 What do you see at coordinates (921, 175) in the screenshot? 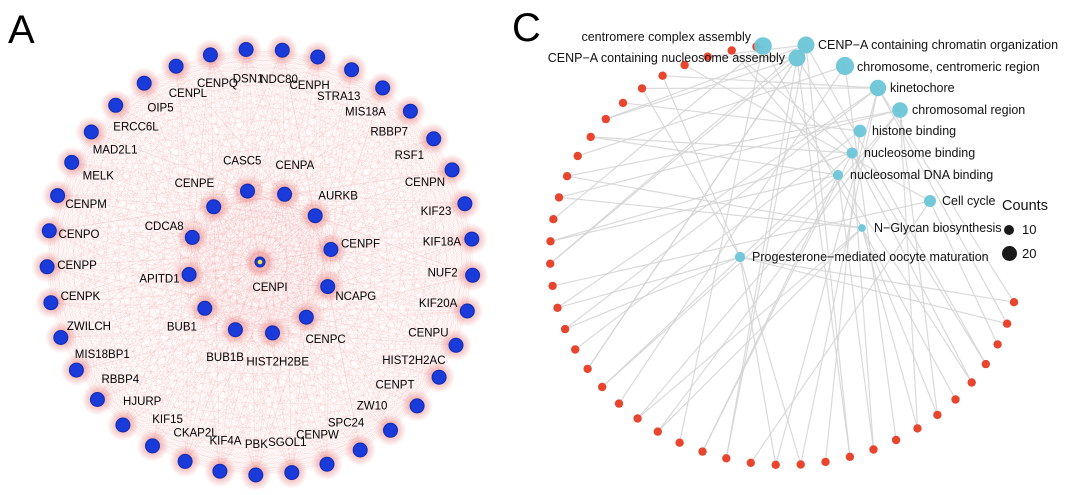
I see `term-label: nucleosomal DNA binding` at bounding box center [921, 175].